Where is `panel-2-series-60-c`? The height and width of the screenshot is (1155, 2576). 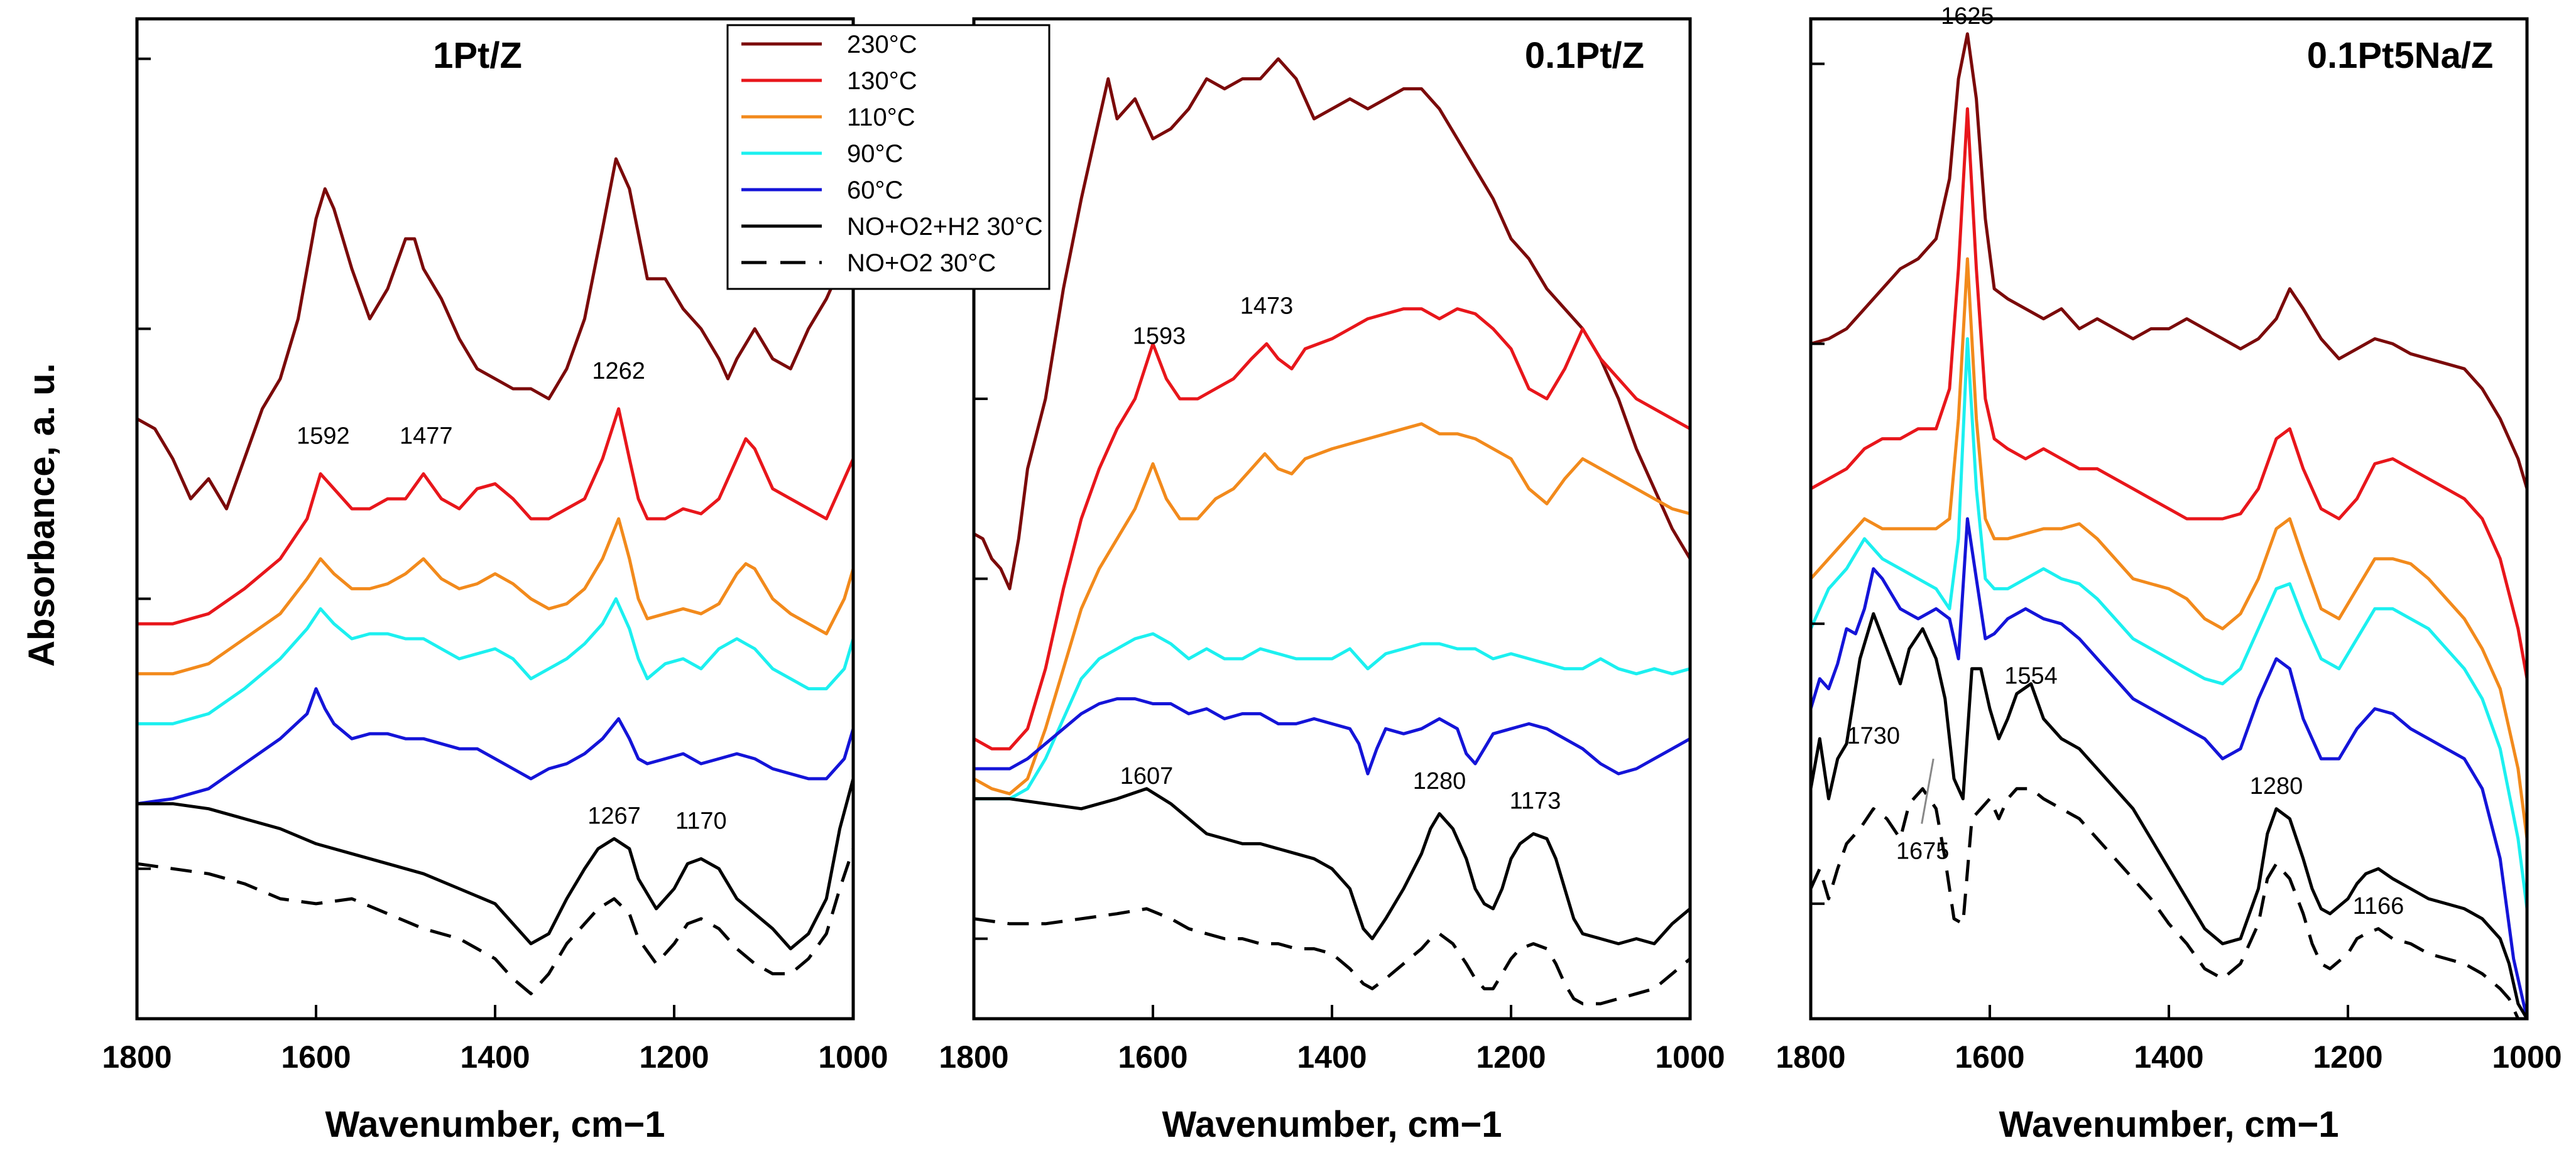
panel-2-series-60-c is located at coordinates (1332, 736).